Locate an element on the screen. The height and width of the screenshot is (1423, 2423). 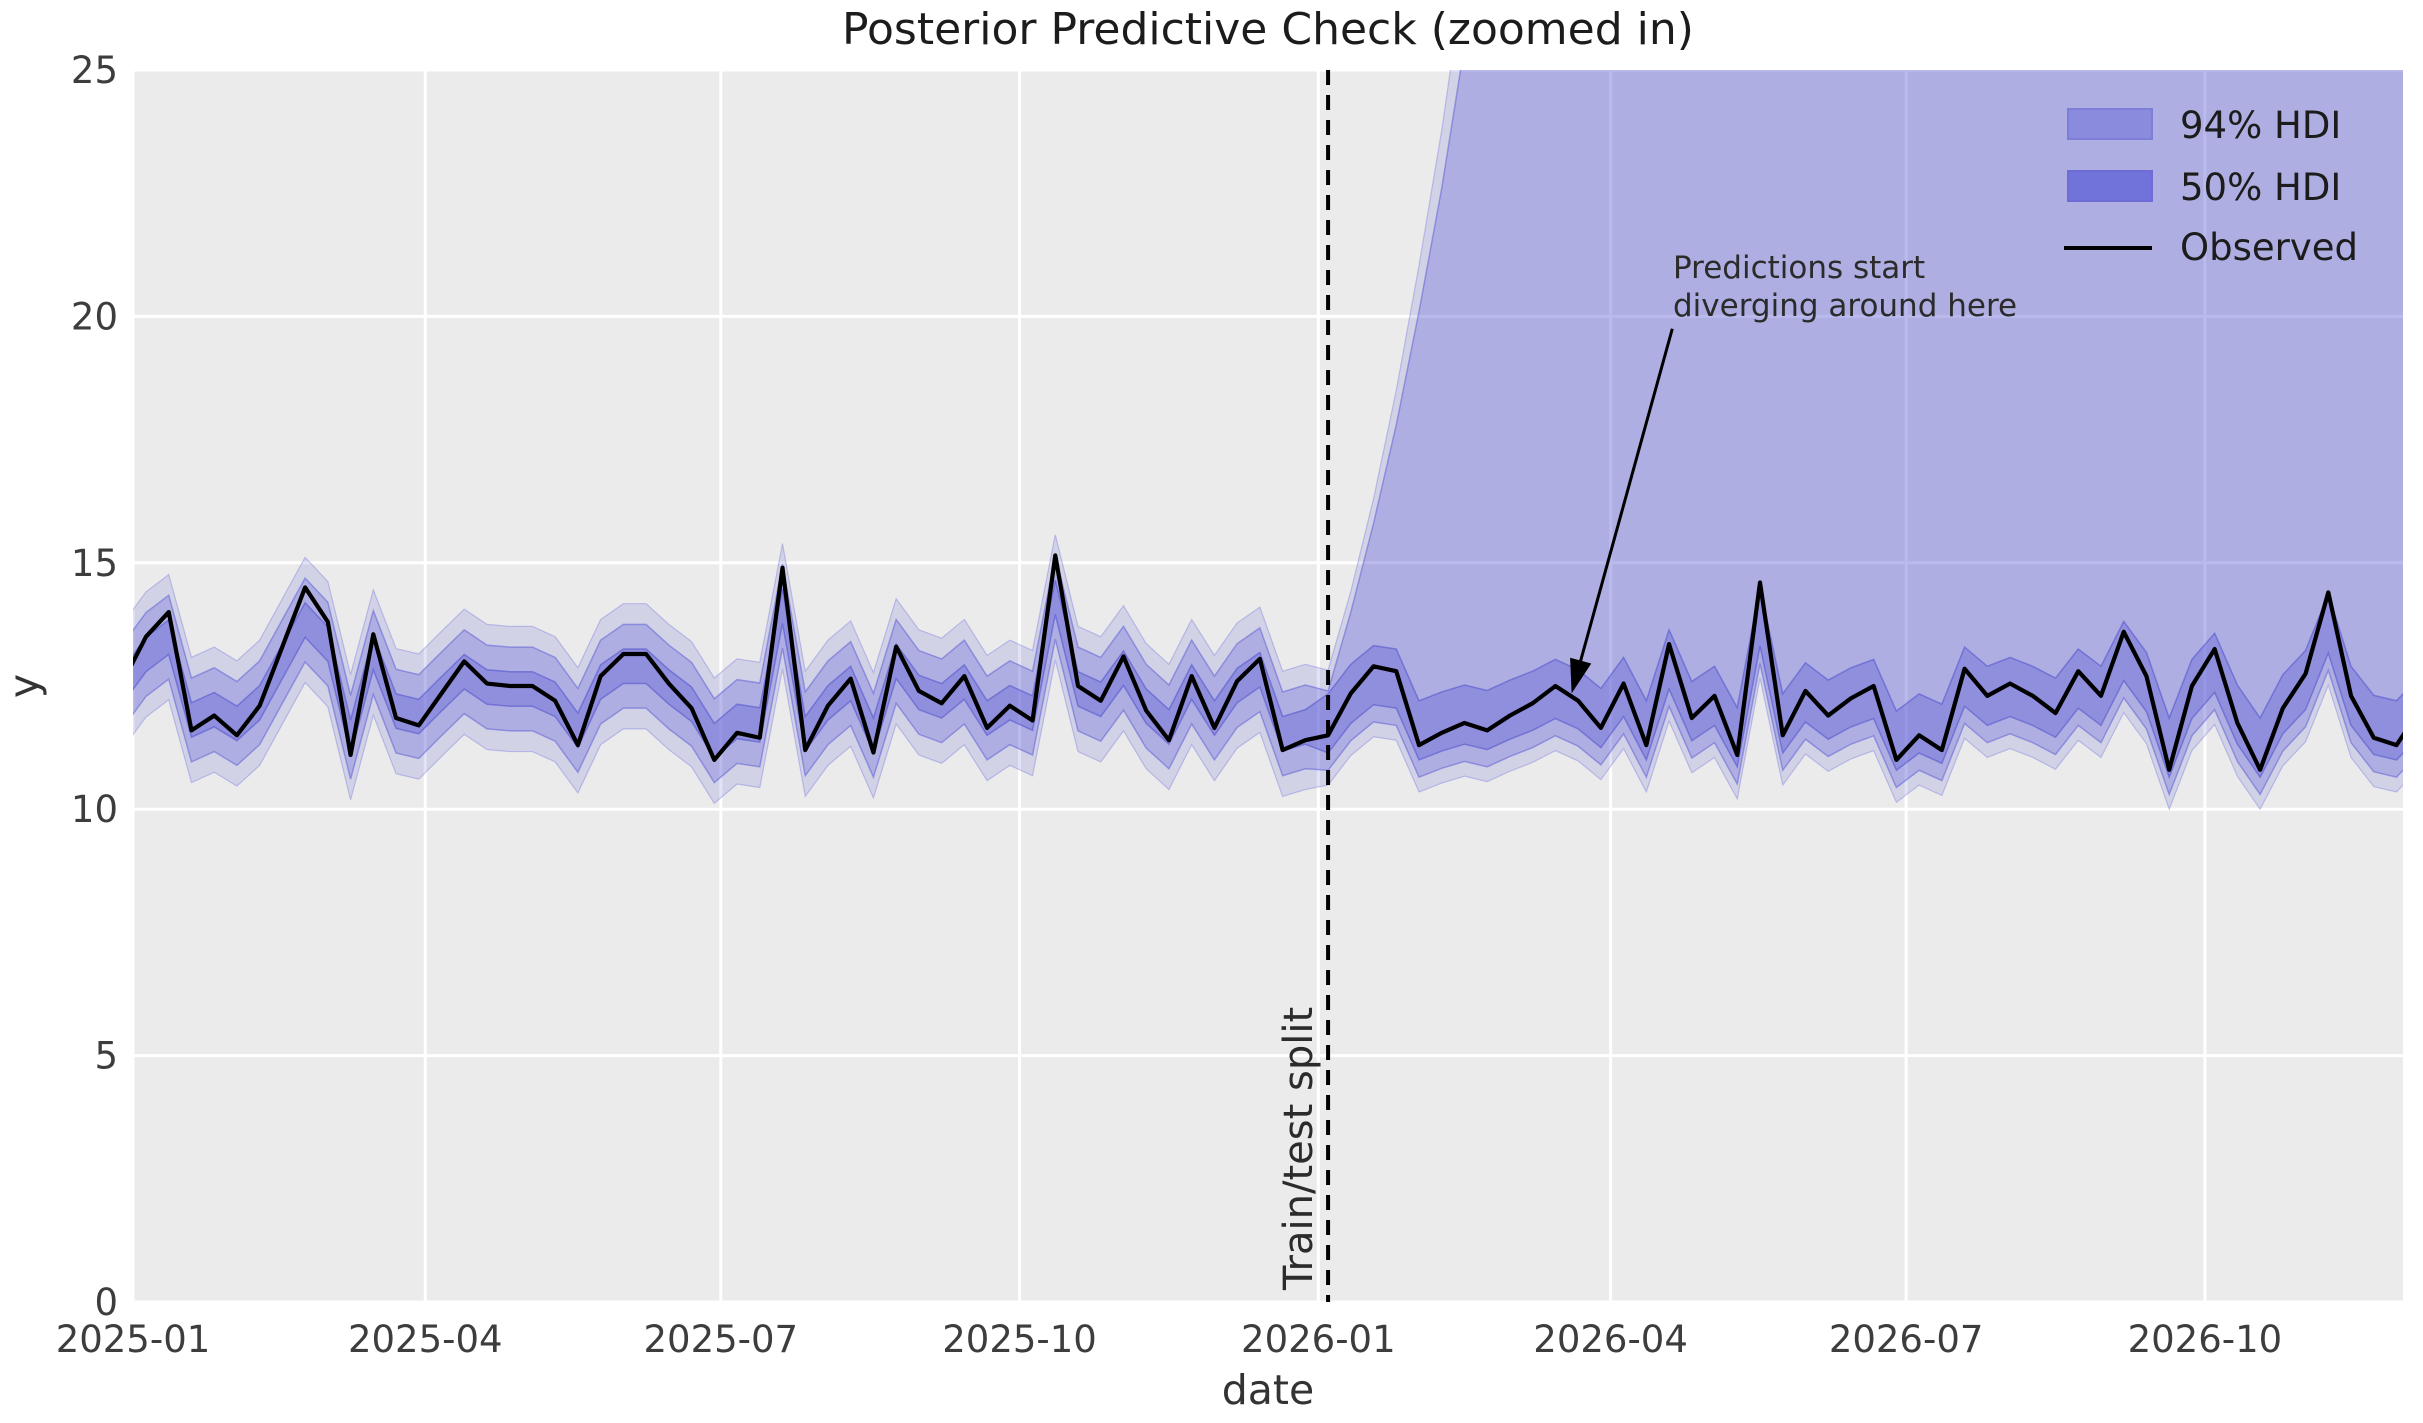
annotation-arrow-head-icon is located at coordinates (1581, 675).